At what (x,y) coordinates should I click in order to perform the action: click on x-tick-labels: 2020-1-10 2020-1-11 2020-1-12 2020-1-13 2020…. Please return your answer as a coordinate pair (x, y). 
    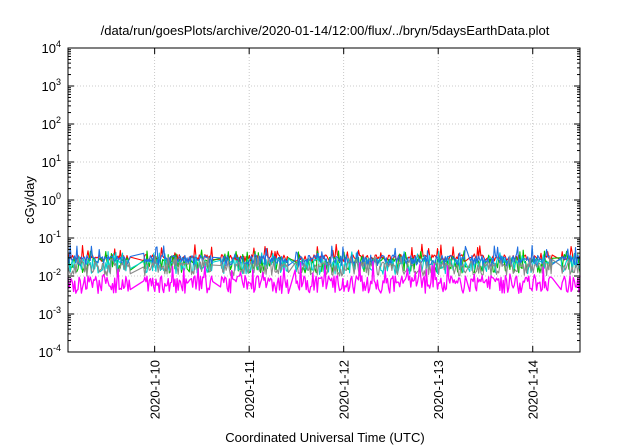
    Looking at the image, I should click on (344, 389).